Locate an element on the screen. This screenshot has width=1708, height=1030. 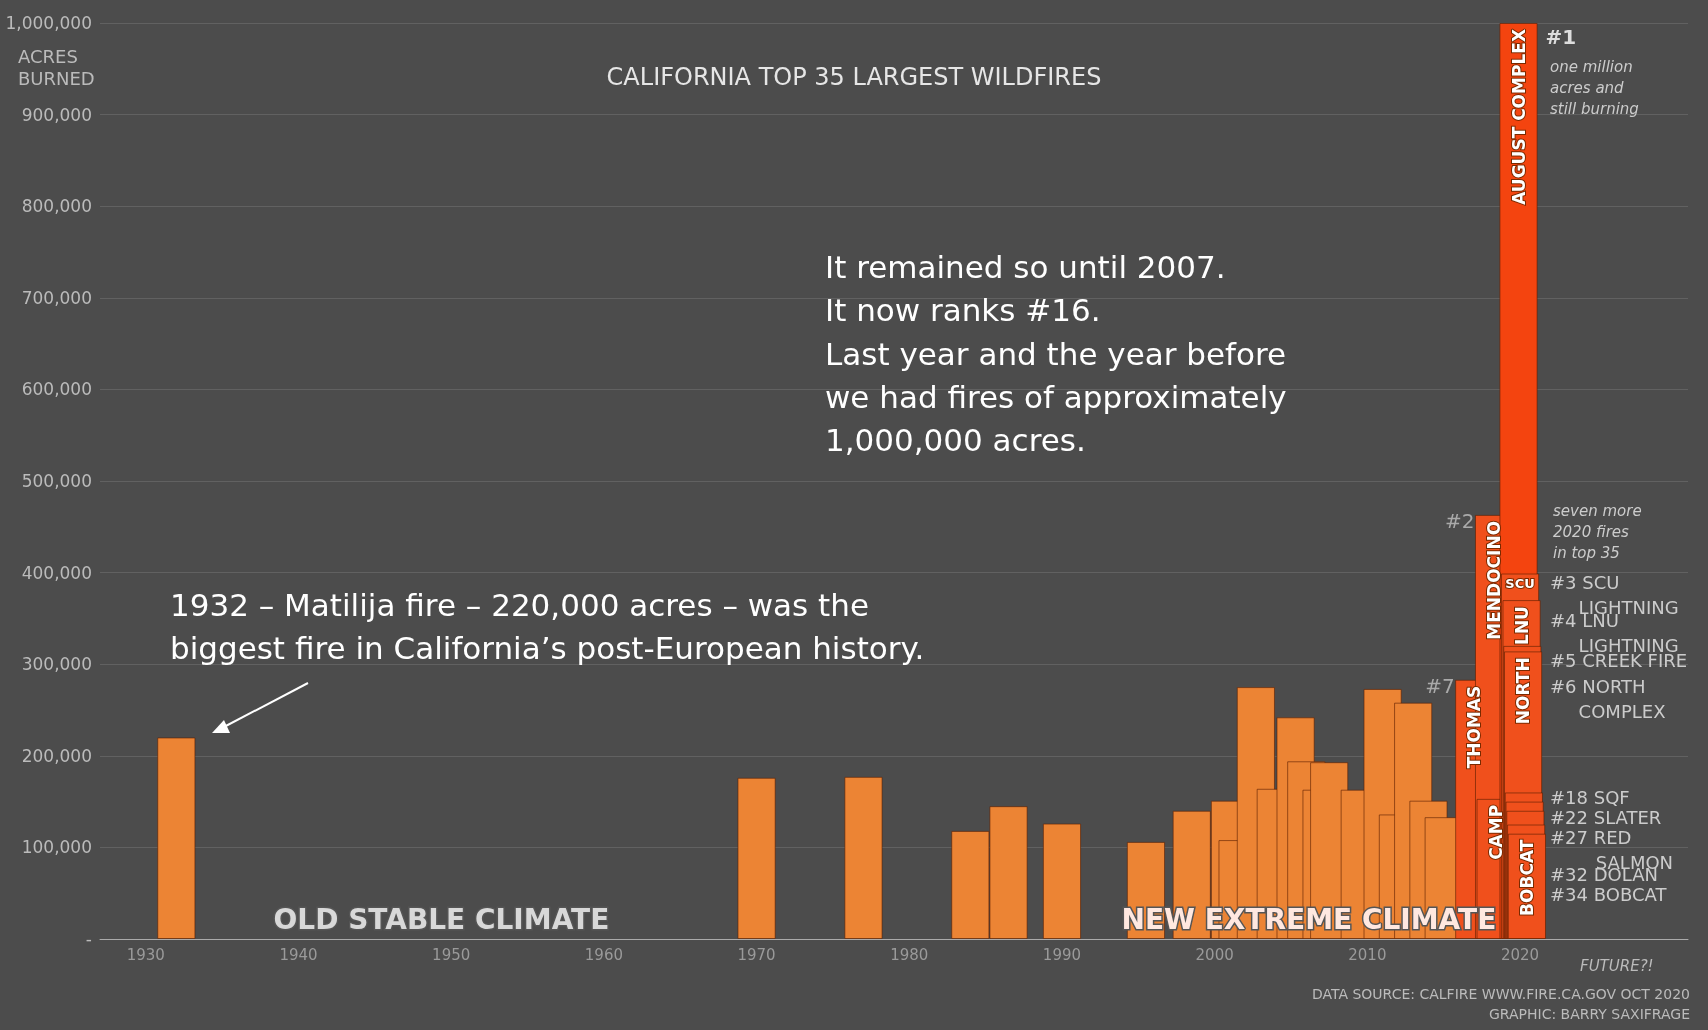
text: GRAPHIC: BARRY SAXIFRAGE is located at coordinates (1589, 1013).